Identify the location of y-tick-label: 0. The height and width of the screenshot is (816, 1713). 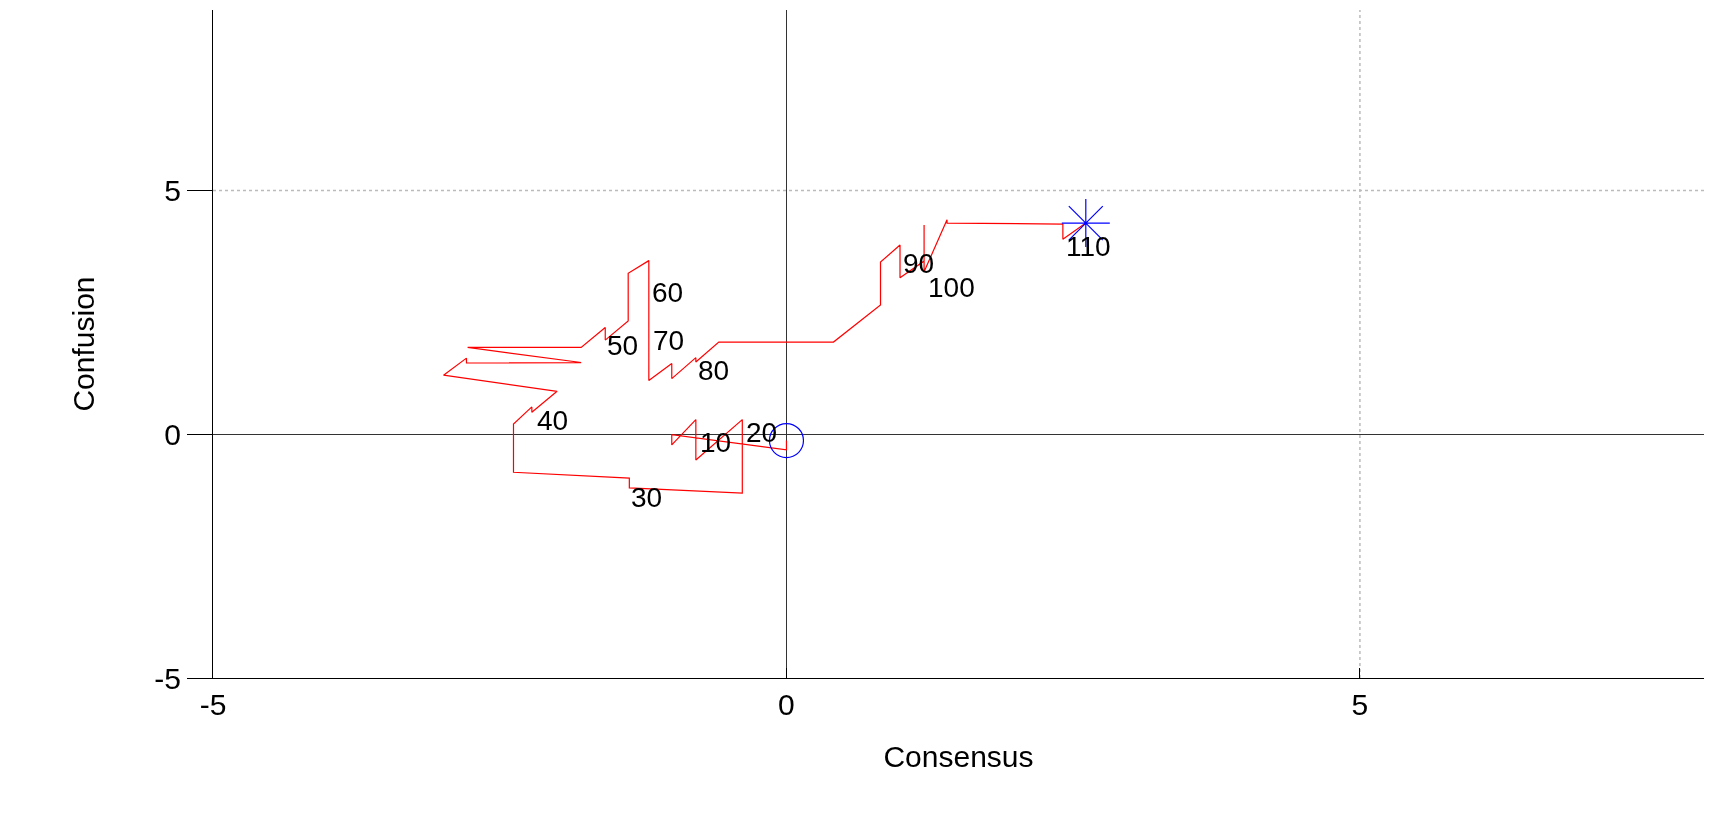
(172, 434).